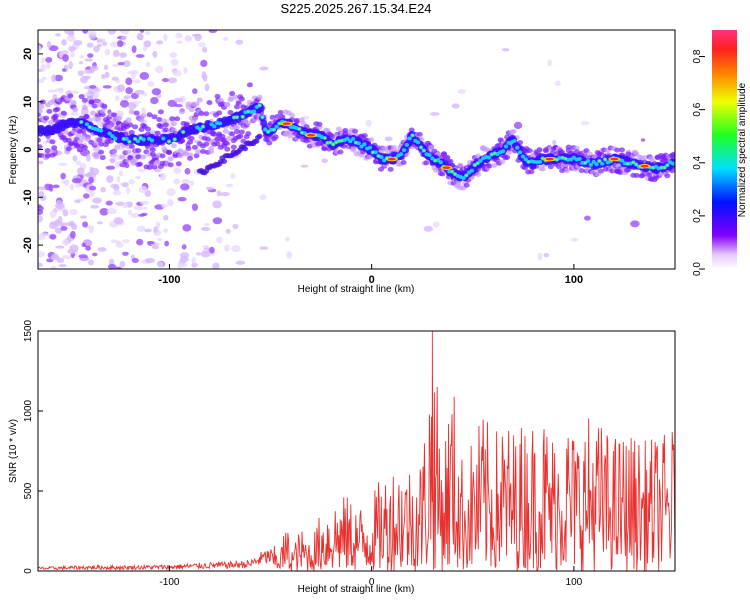  What do you see at coordinates (372, 280) in the screenshot?
I see `x-tick-label: 0` at bounding box center [372, 280].